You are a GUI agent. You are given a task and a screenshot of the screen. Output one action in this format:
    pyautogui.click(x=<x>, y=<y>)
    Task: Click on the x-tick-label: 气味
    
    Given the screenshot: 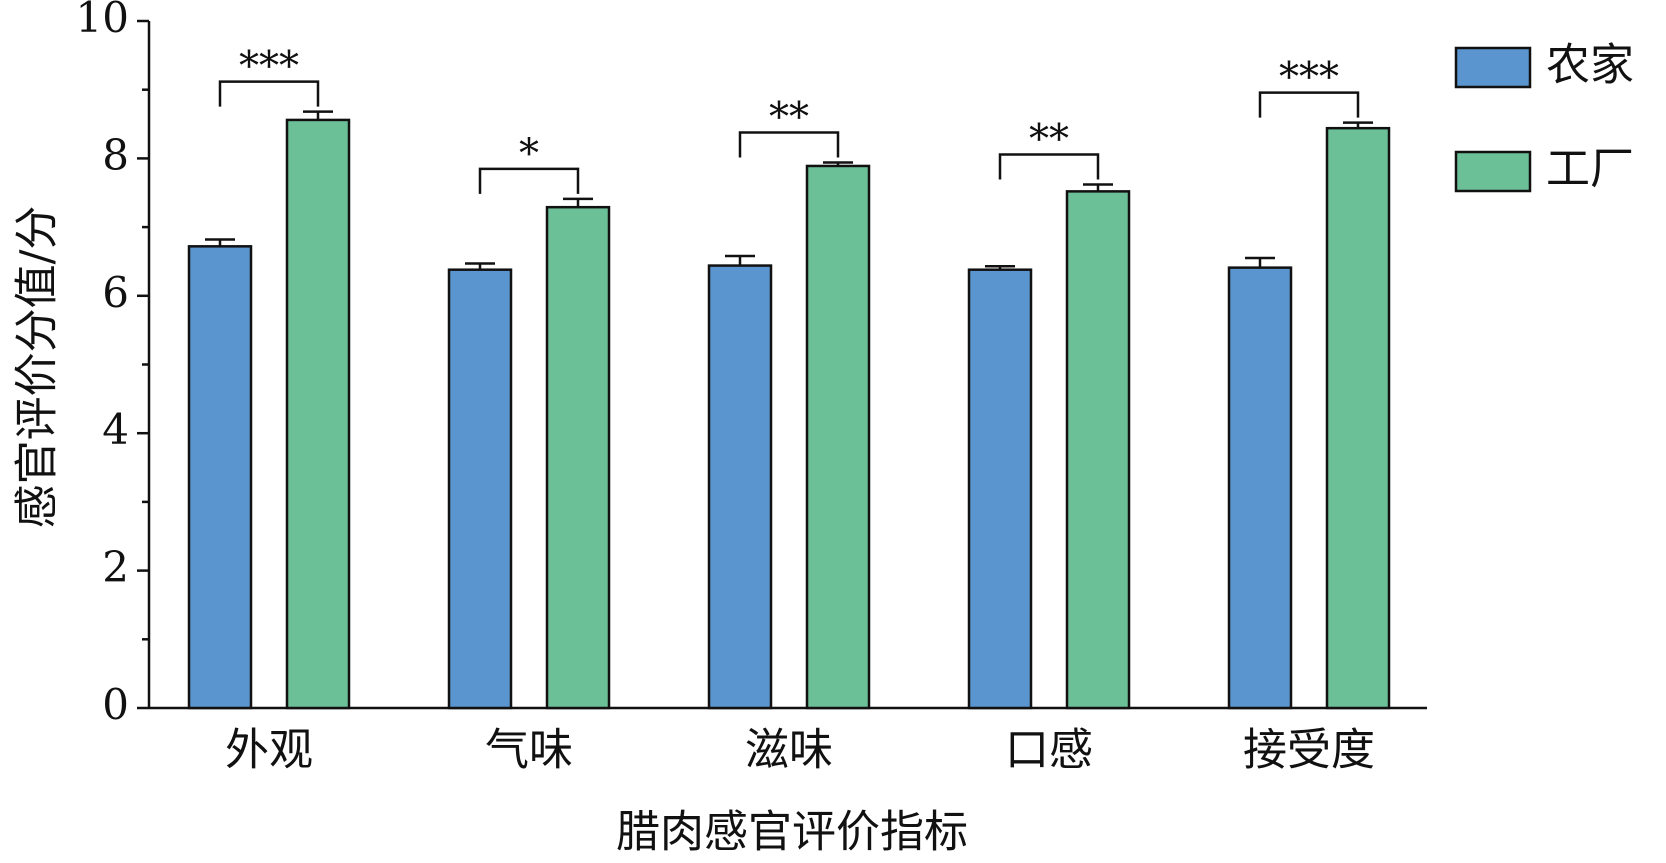 What is the action you would take?
    pyautogui.click(x=529, y=750)
    